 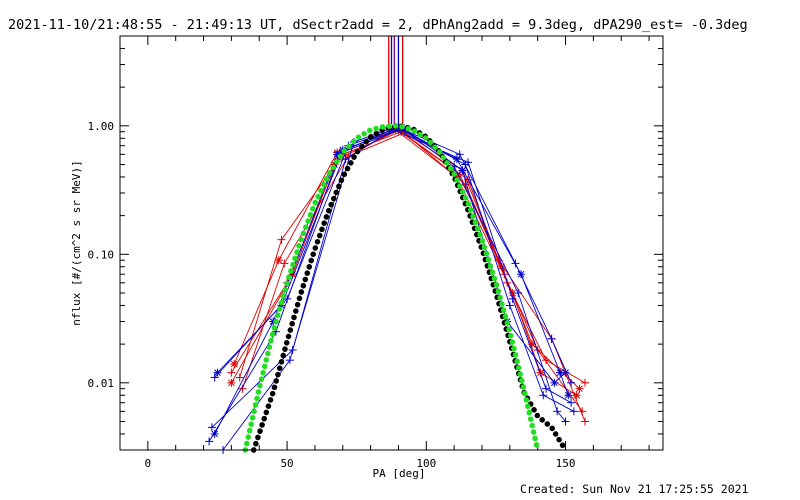 What do you see at coordinates (286, 463) in the screenshot?
I see `x-tick-label: 50` at bounding box center [286, 463].